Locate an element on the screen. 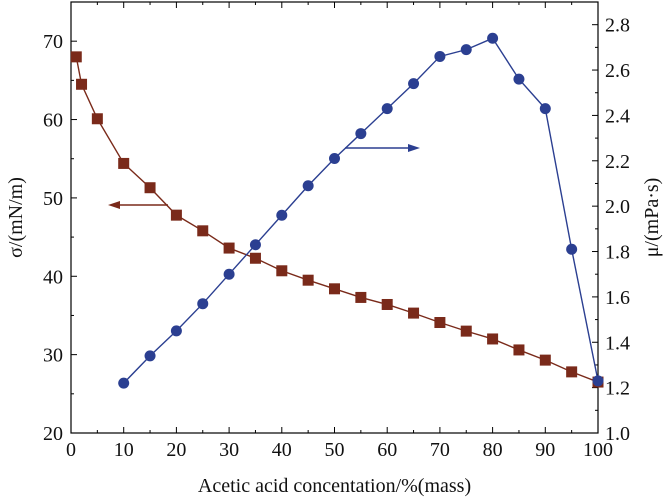 This screenshot has height=498, width=672. y-right-tick-label: 2.4 is located at coordinates (617, 116).